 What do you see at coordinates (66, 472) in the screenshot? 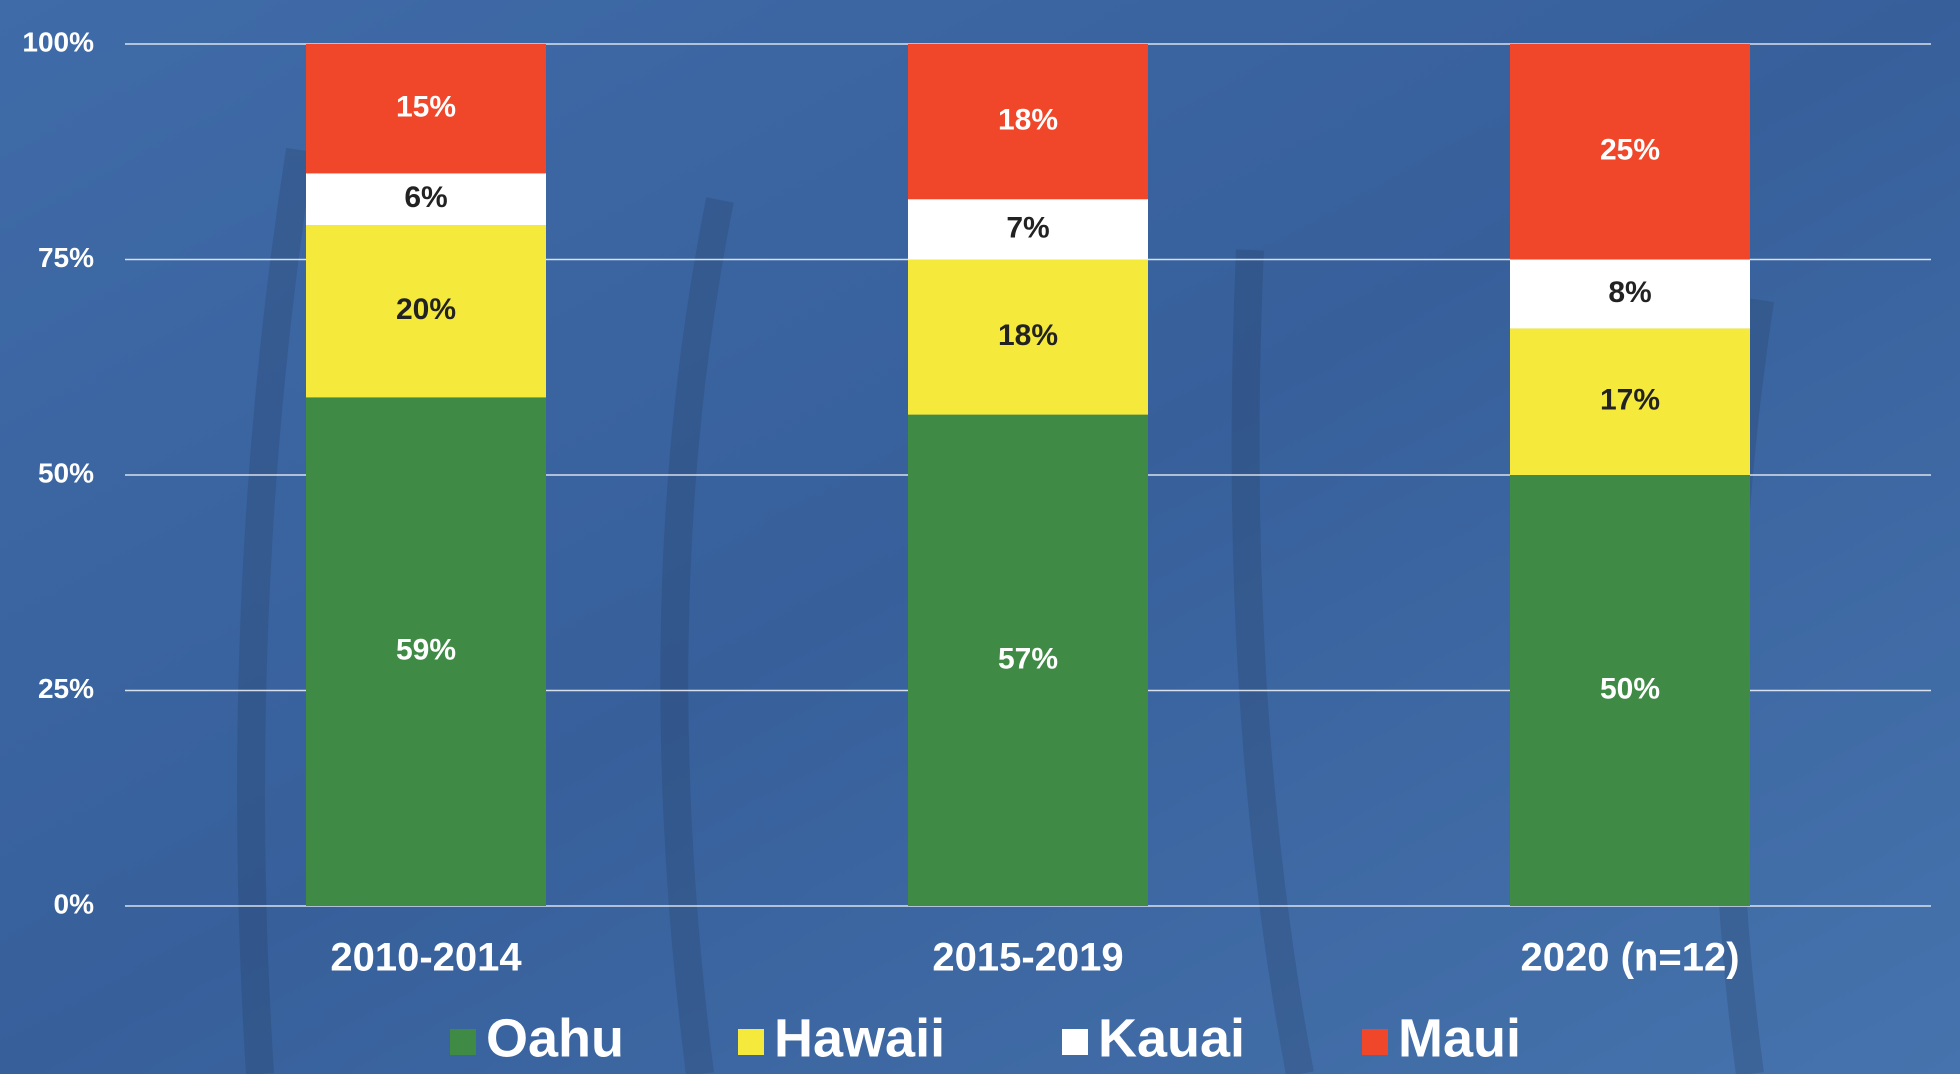
I see `y-tick-label: 50%` at bounding box center [66, 472].